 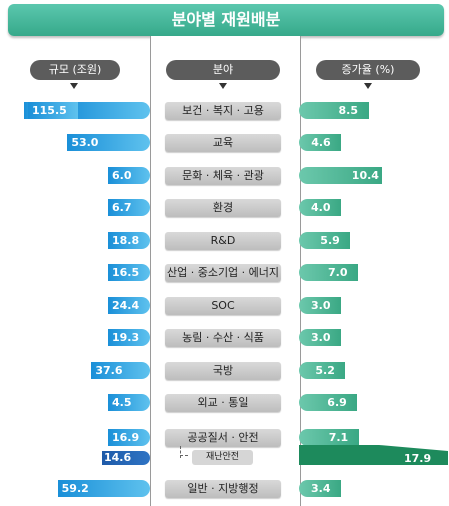 I want to click on sub-scale-label: 14.6, so click(x=118, y=457).